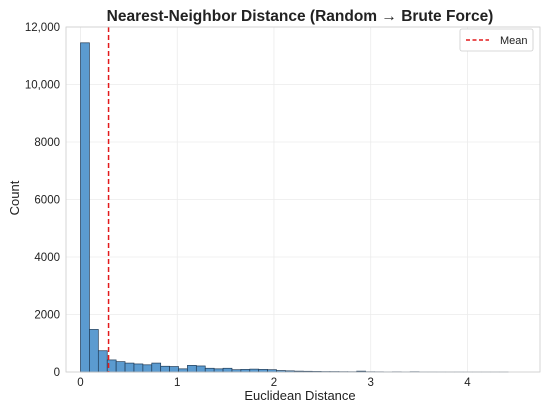 This screenshot has height=408, width=550. I want to click on x-tick-label: 3, so click(371, 383).